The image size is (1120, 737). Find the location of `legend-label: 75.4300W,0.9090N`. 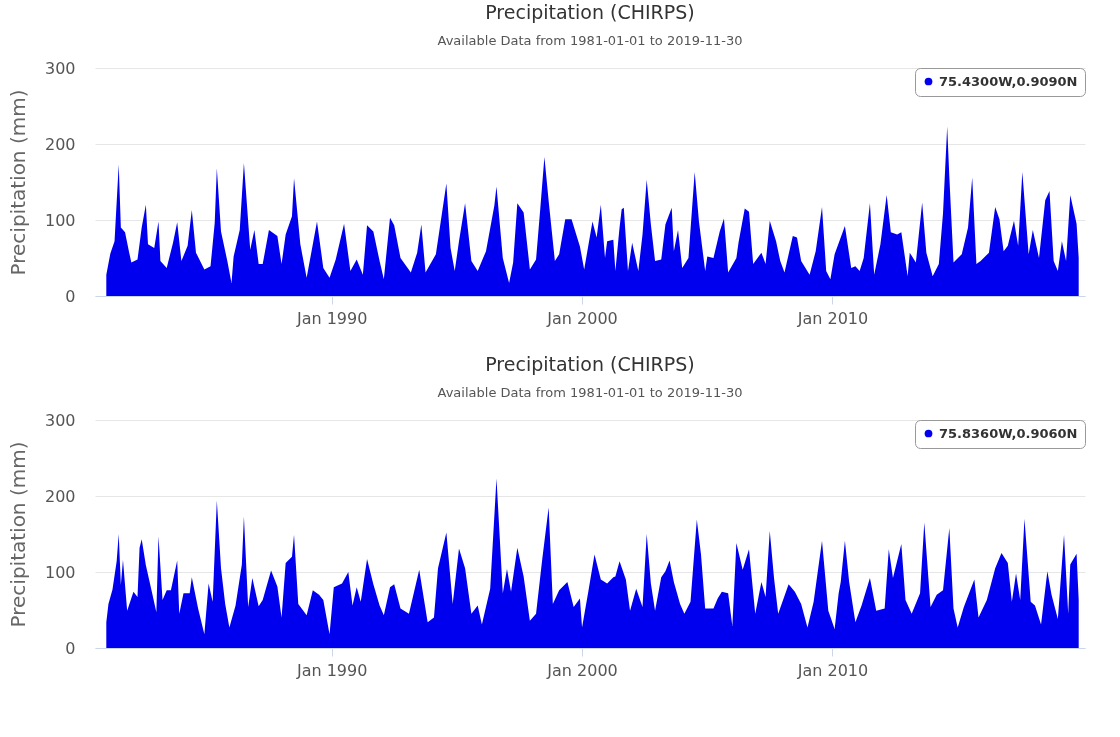

legend-label: 75.4300W,0.9090N is located at coordinates (1008, 81).